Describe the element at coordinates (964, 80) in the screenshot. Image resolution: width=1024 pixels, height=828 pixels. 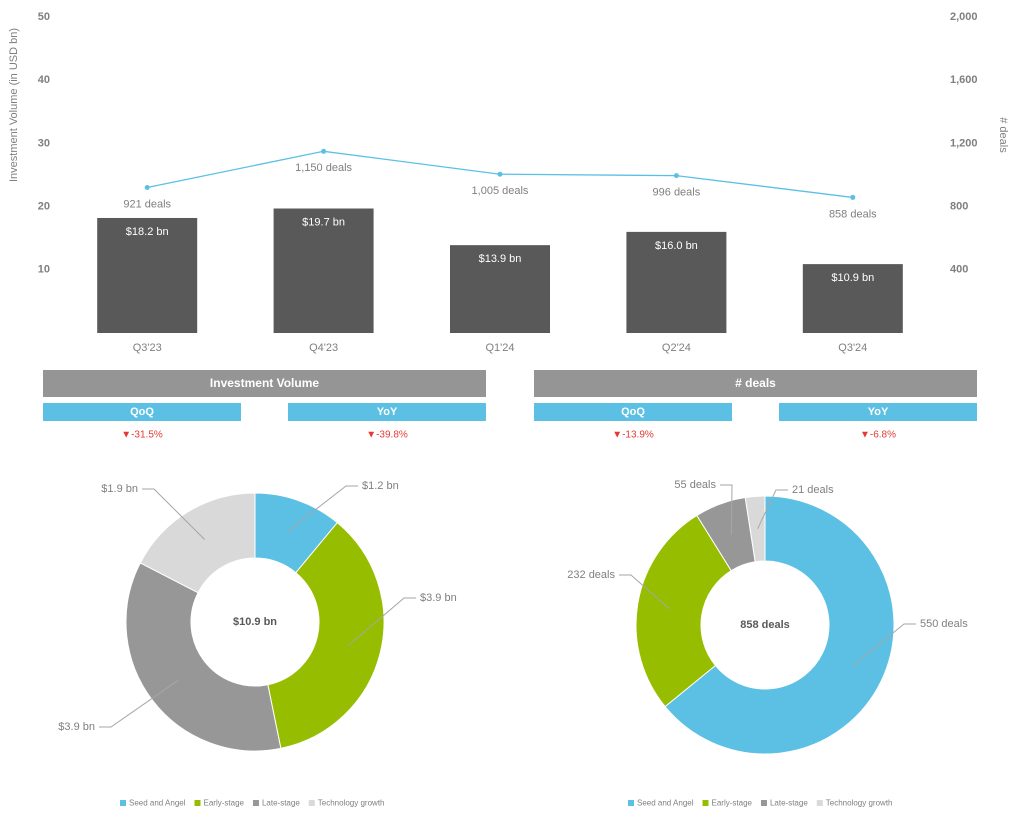
I see `y2-tick-label: 1,600` at that location.